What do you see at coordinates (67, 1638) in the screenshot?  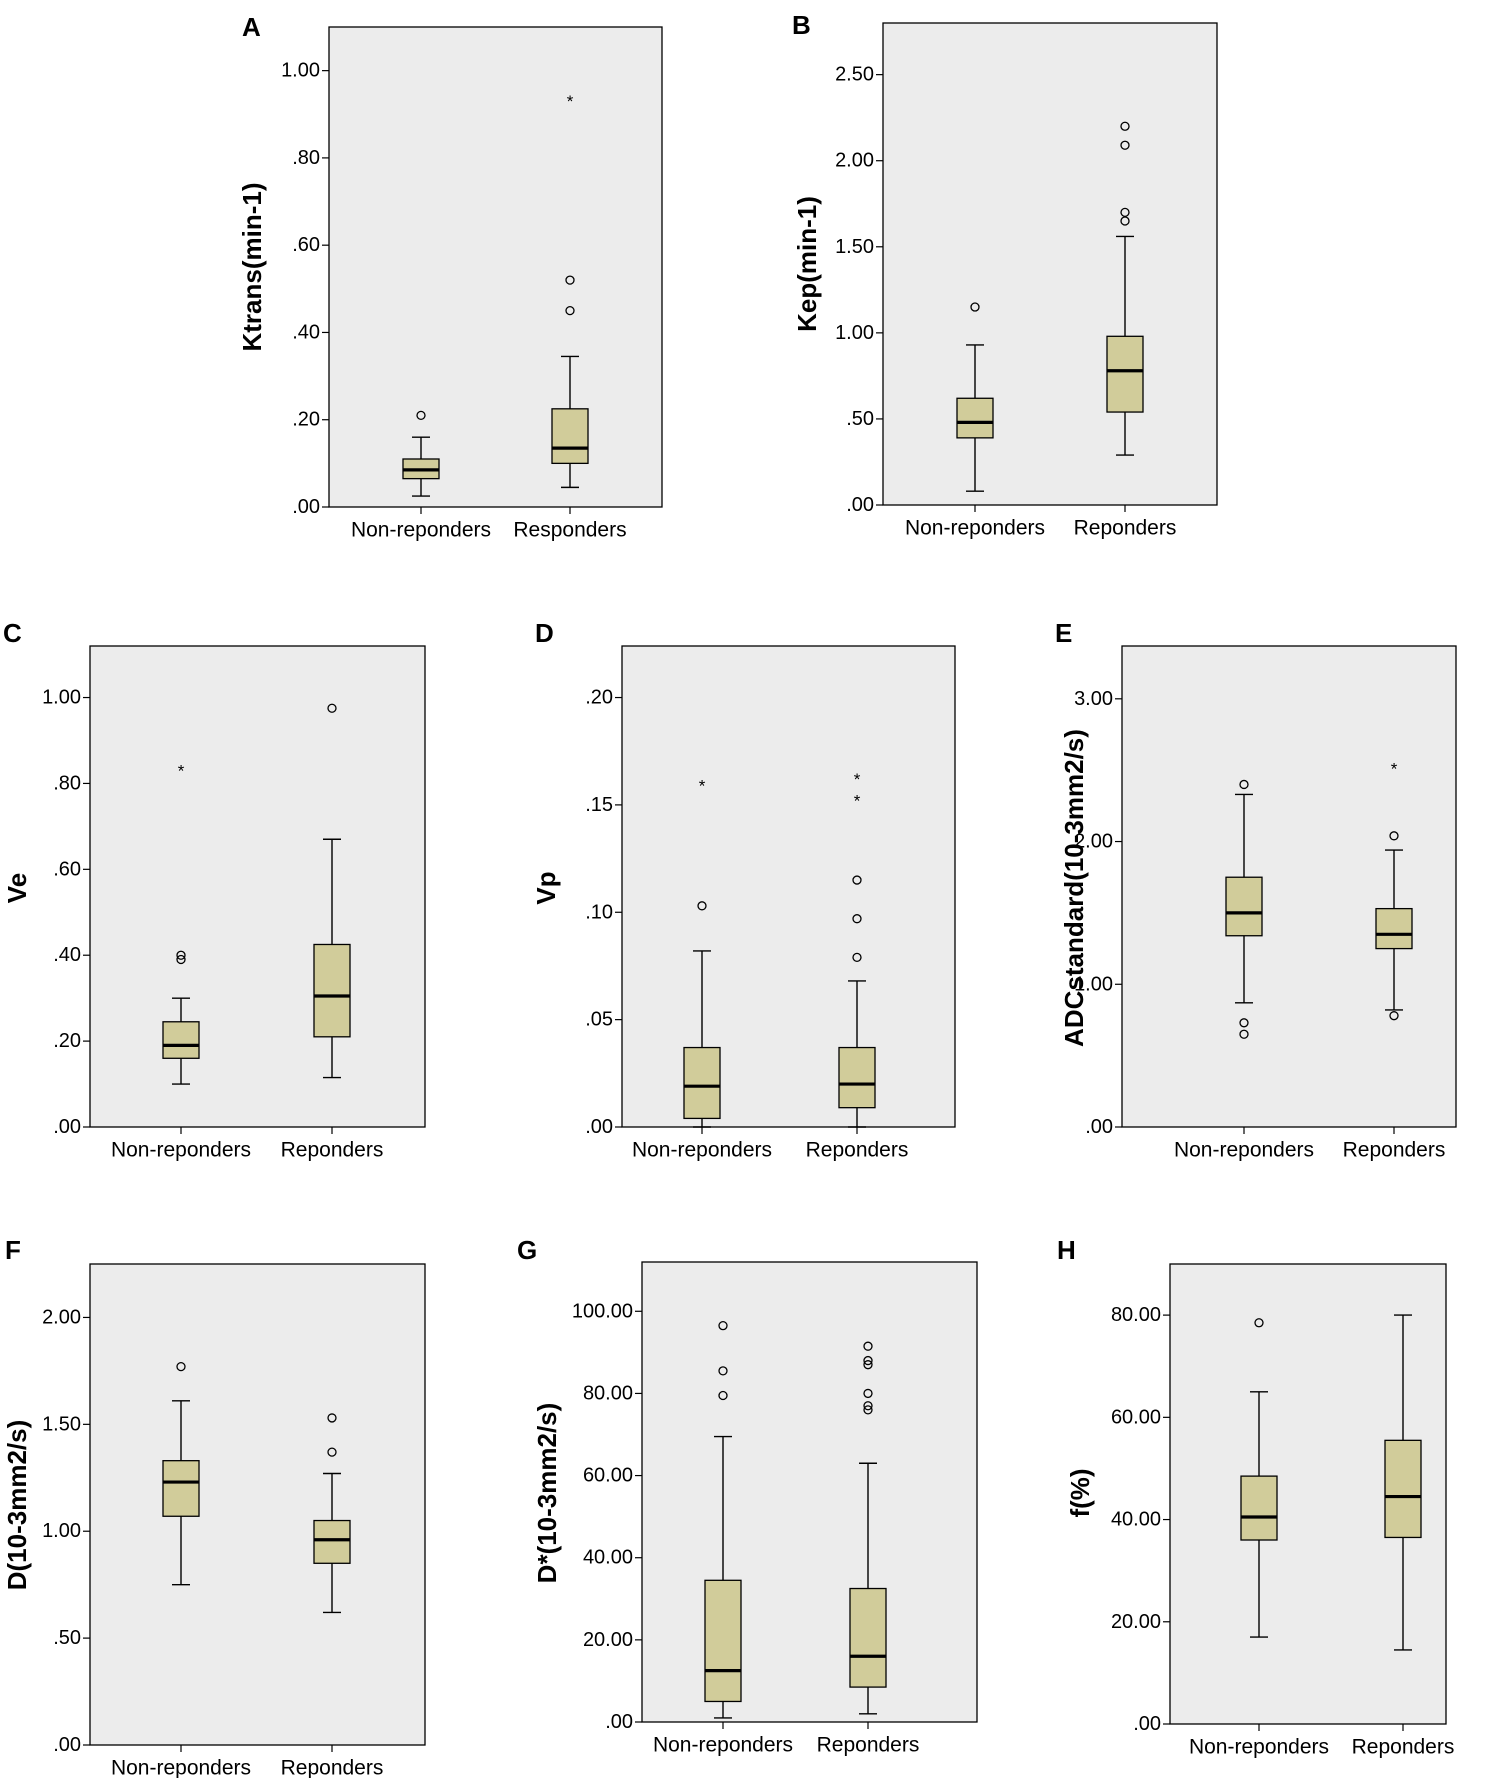 I see `y-tick-label: .50` at bounding box center [67, 1638].